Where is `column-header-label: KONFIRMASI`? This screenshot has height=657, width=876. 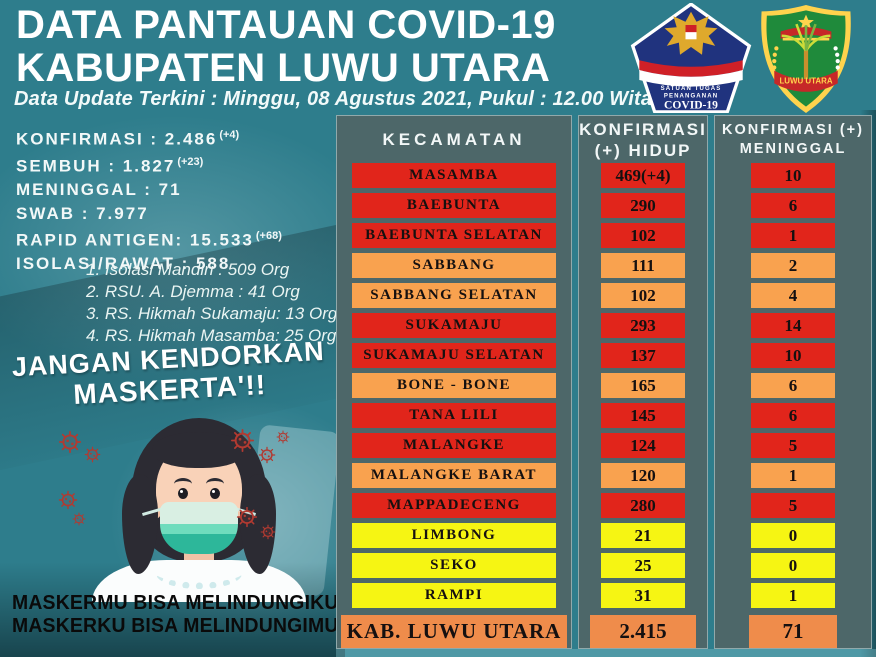
column-header-label: KONFIRMASI is located at coordinates (643, 129).